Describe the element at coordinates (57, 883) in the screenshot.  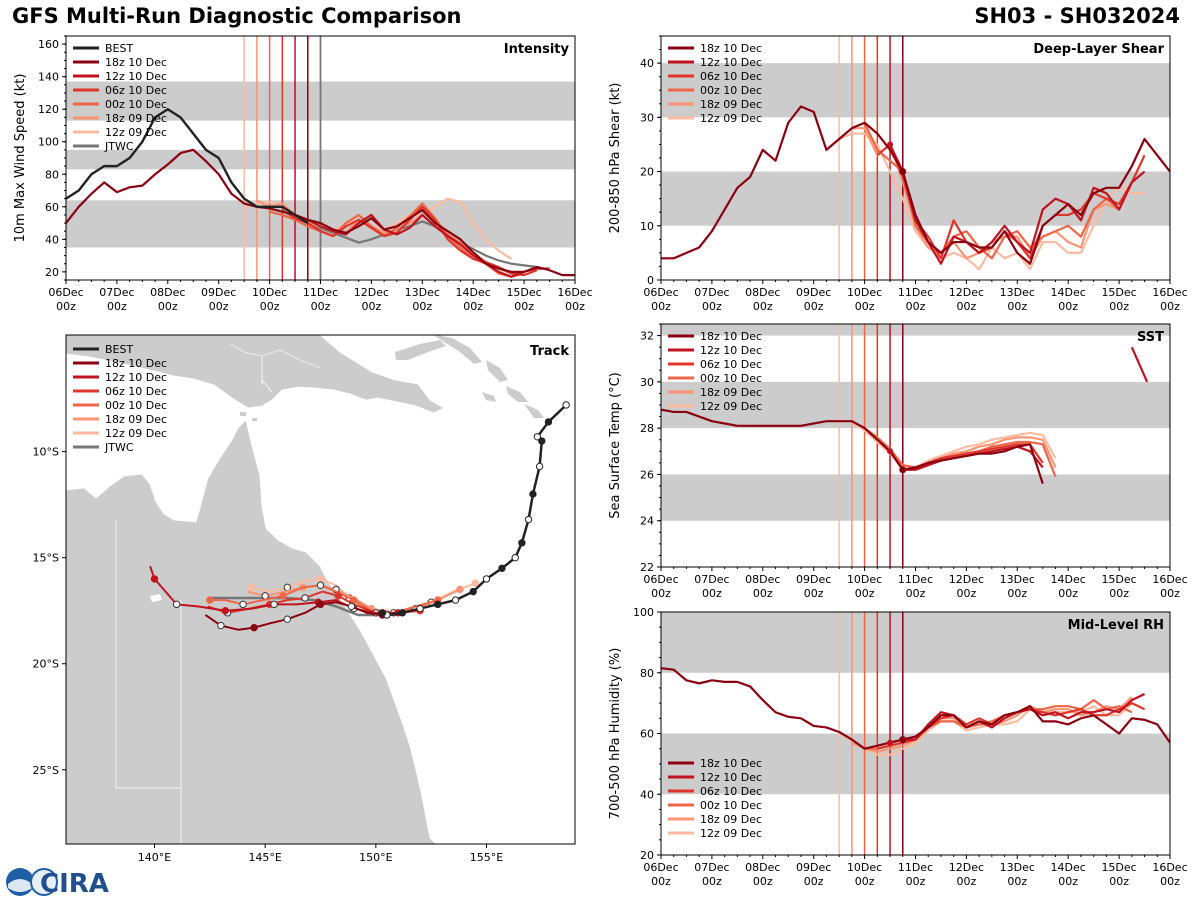
I see `cira-noaa-logo: CIRA` at that location.